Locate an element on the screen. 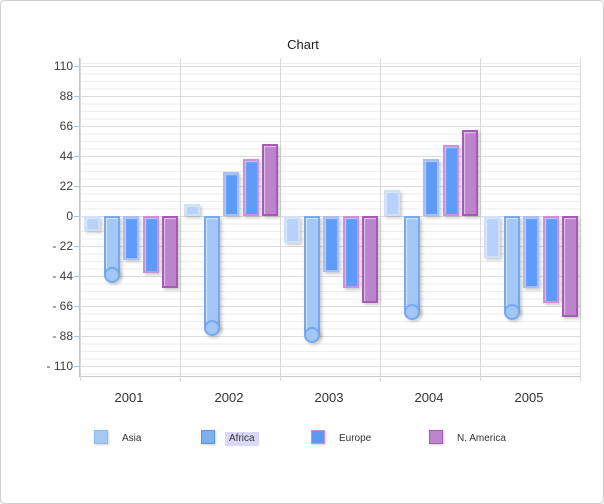 The height and width of the screenshot is (504, 604). bar-n-america-2003 is located at coordinates (370, 259).